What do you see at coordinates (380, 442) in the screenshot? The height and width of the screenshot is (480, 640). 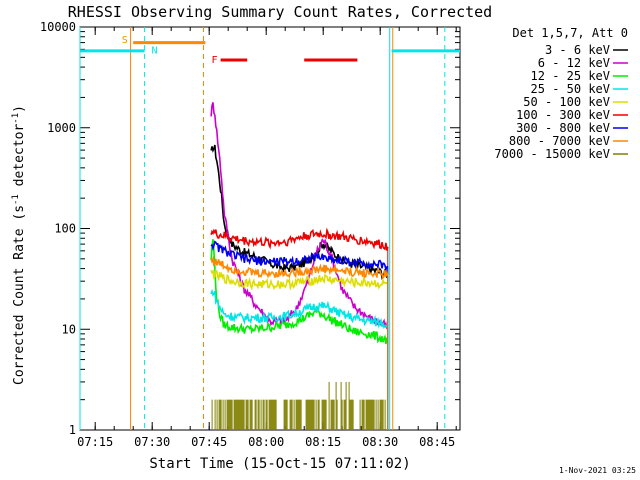 I see `x-tick-label: 08:30` at bounding box center [380, 442].